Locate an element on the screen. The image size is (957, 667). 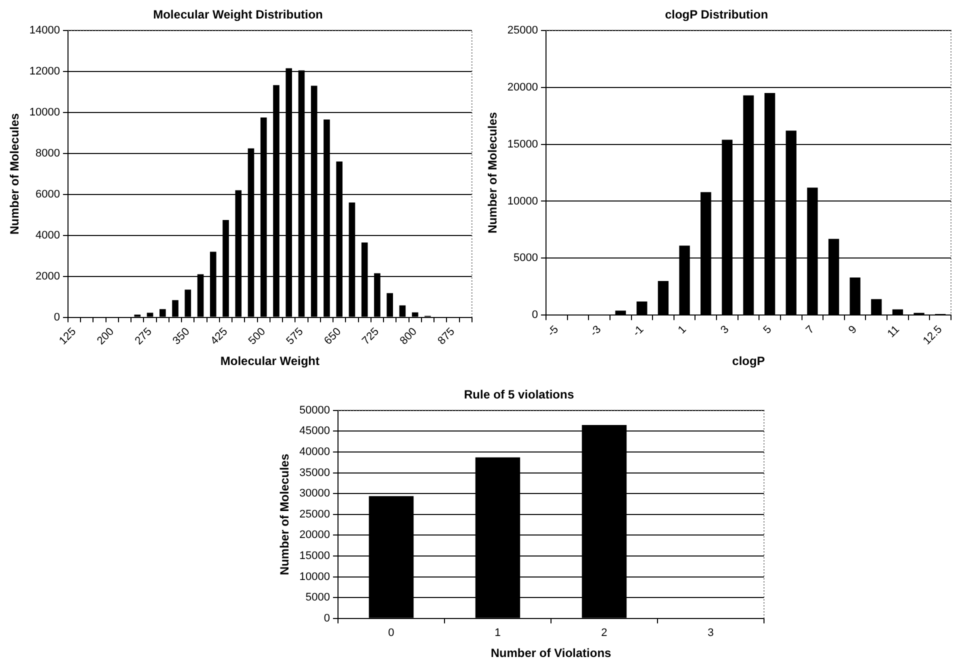
x-tick-label: -3 is located at coordinates (596, 331).